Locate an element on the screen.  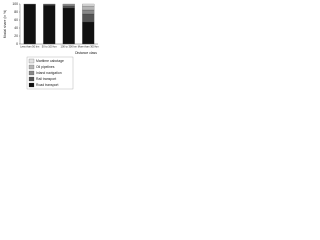
legend-label: Maritime cabotage is located at coordinates (50, 61).